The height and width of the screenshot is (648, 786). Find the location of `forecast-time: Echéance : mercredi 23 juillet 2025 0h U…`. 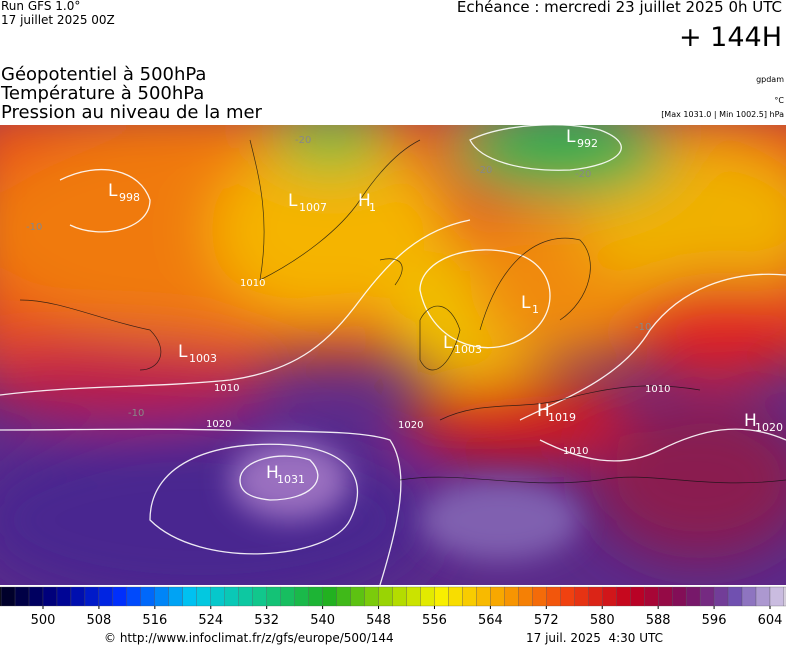

forecast-time: Echéance : mercredi 23 juillet 2025 0h U… is located at coordinates (619, 8).